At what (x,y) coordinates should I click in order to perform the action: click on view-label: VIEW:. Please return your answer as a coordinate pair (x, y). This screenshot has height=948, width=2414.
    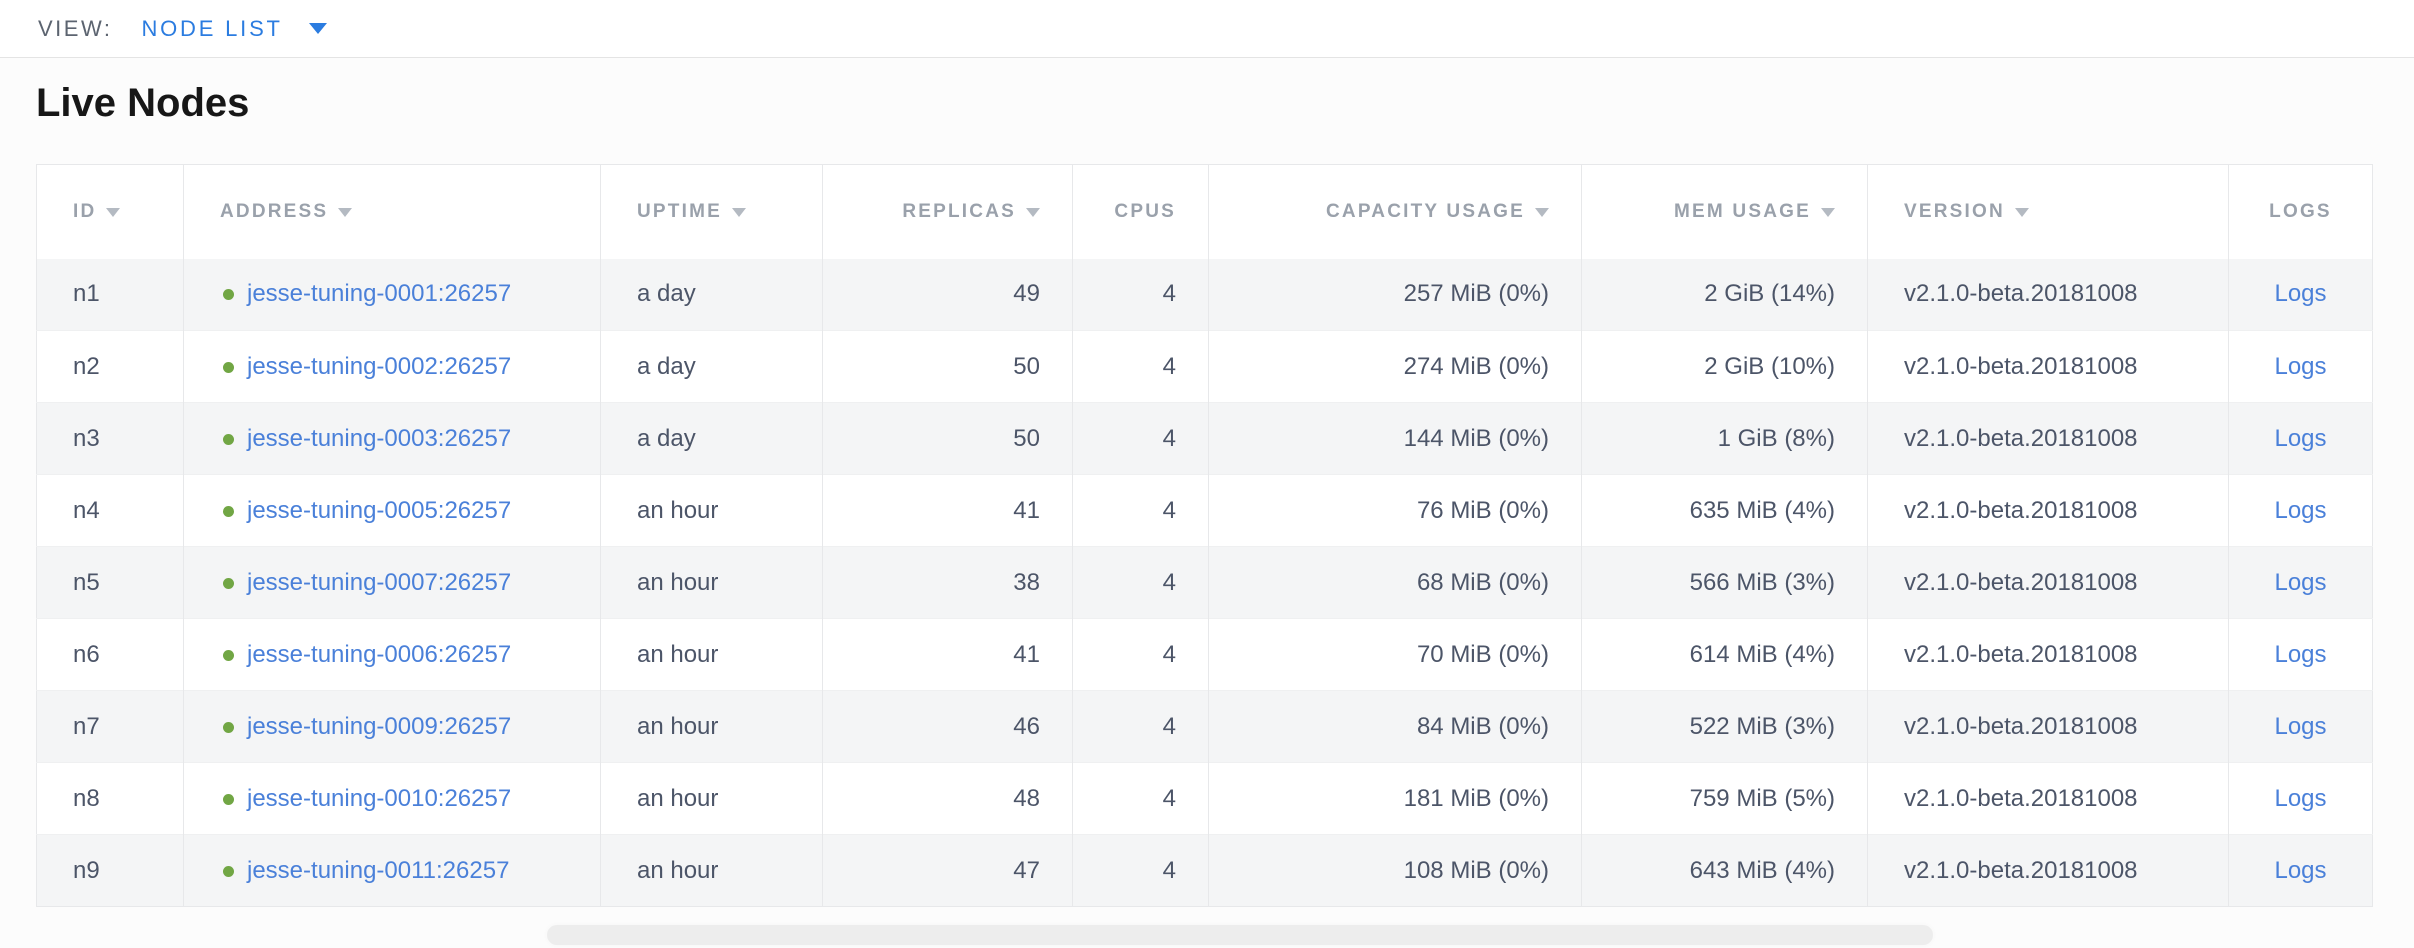
    Looking at the image, I should click on (75, 28).